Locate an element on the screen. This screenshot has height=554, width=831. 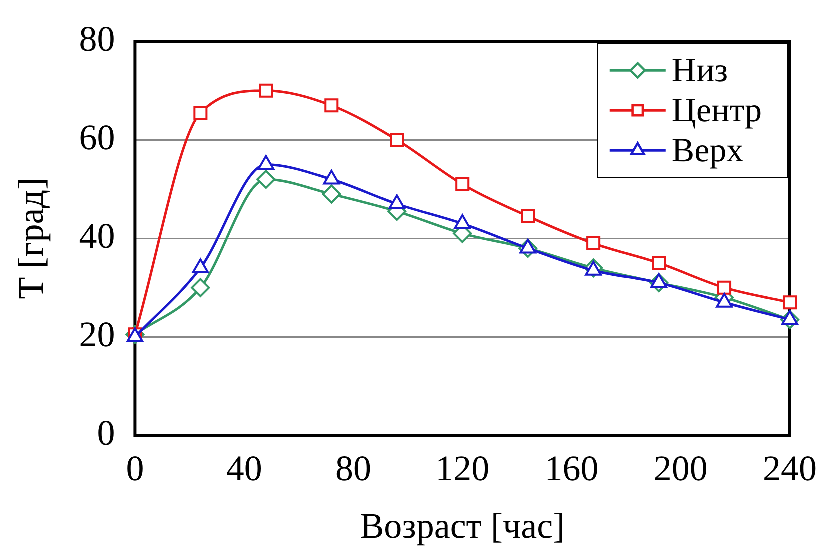
x-tick-label: 200 is located at coordinates (681, 468).